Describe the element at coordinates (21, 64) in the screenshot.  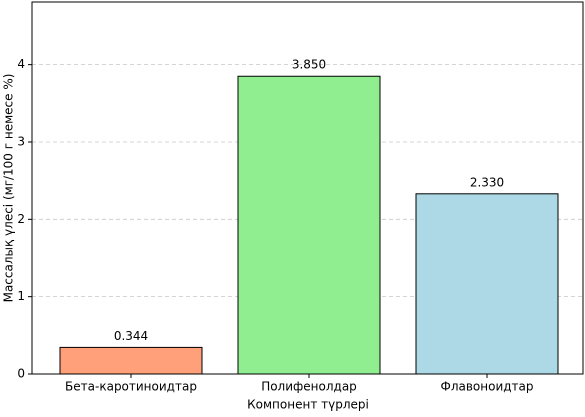
I see `y-tick-label: 4` at that location.